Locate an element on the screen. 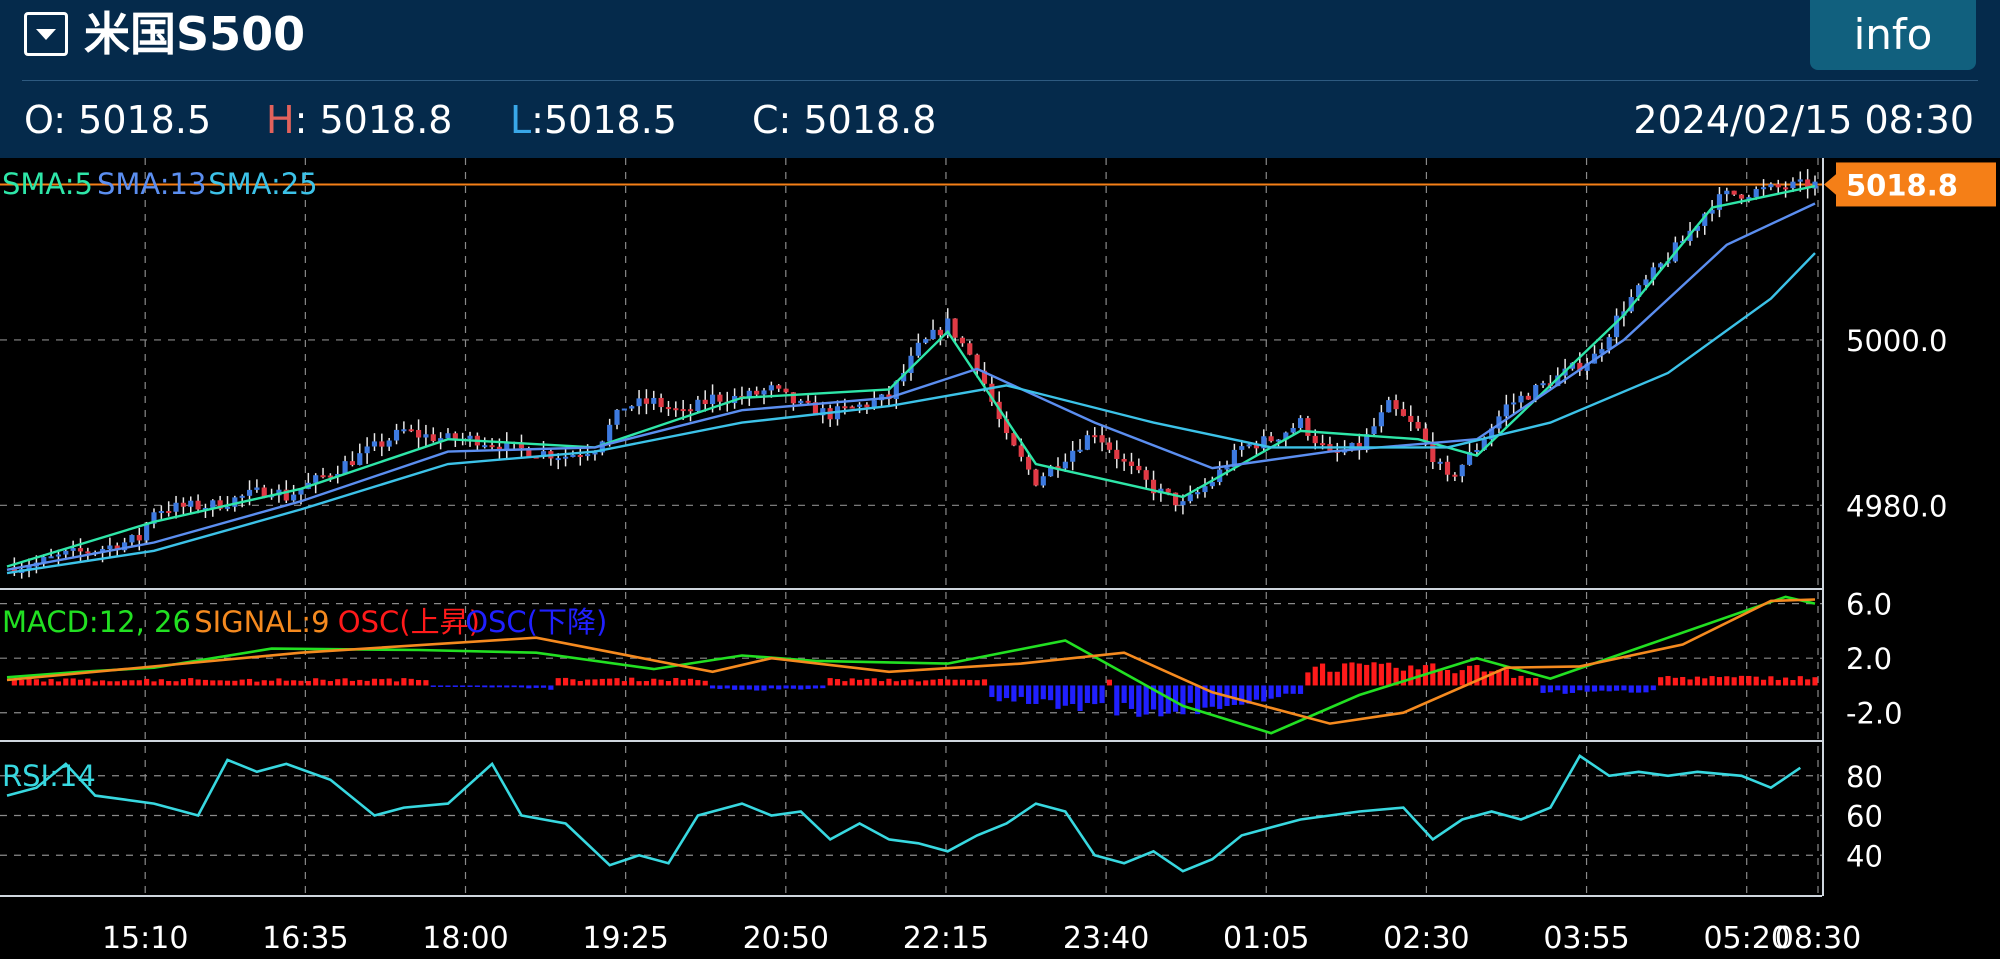 This screenshot has height=959, width=2000. legend-item: SIGNAL:9 is located at coordinates (261, 622).